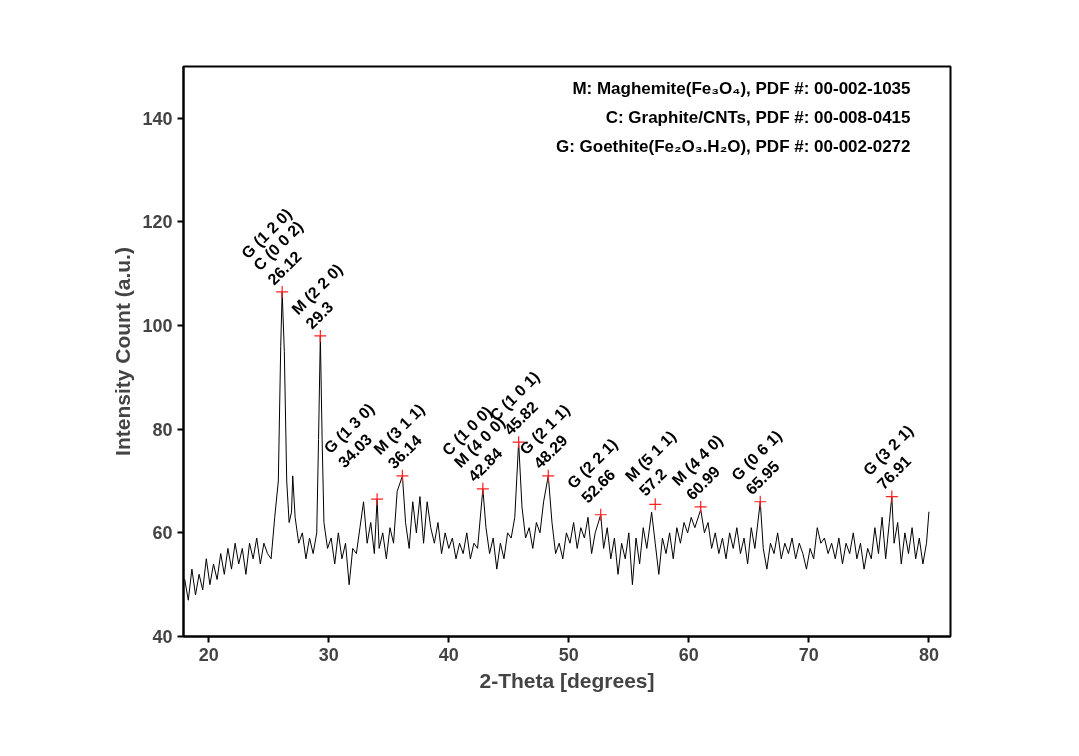 The image size is (1079, 756). I want to click on y-axis-title: Intensity Count (a.u.), so click(123, 351).